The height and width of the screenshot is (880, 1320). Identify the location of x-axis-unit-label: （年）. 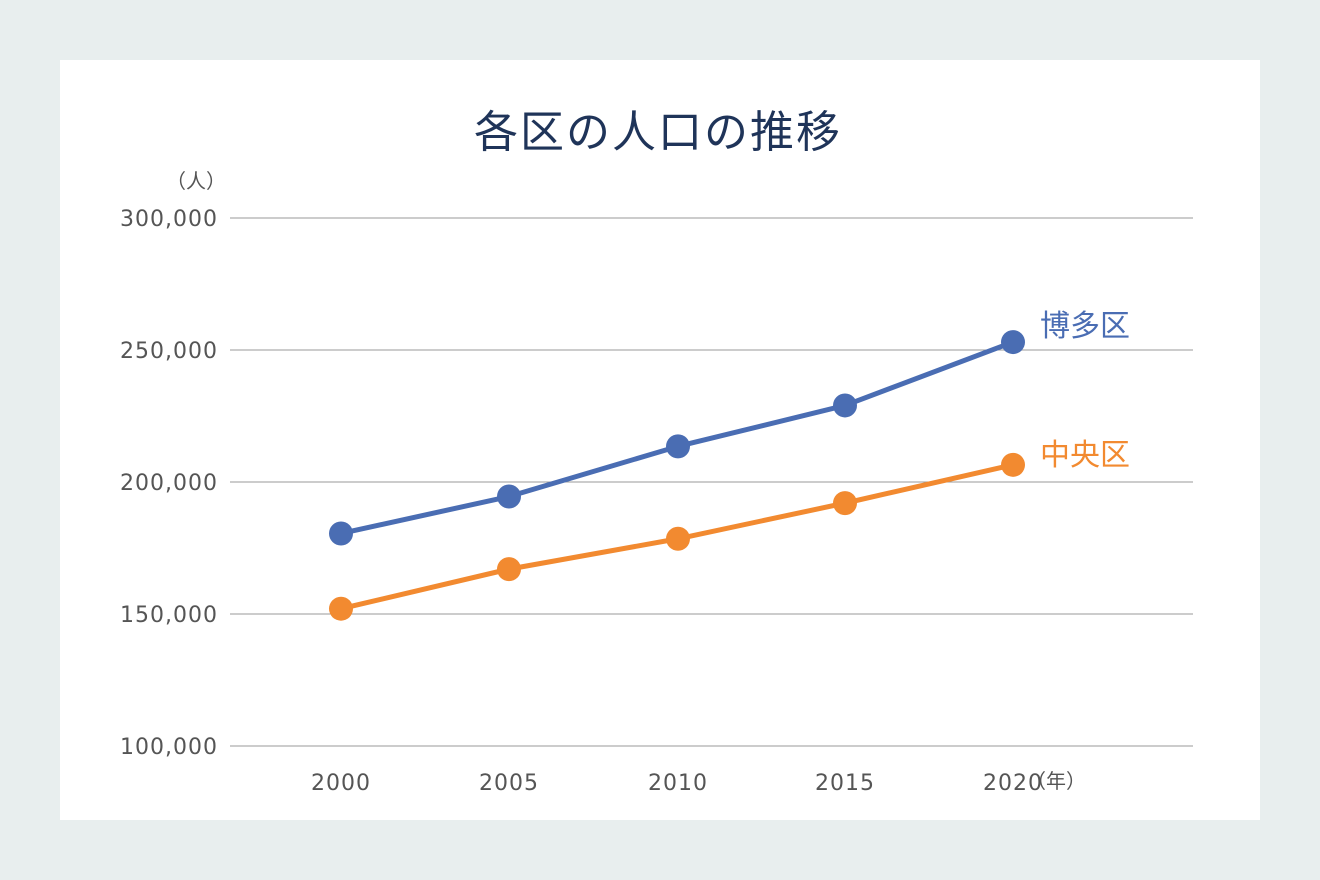
(1056, 781).